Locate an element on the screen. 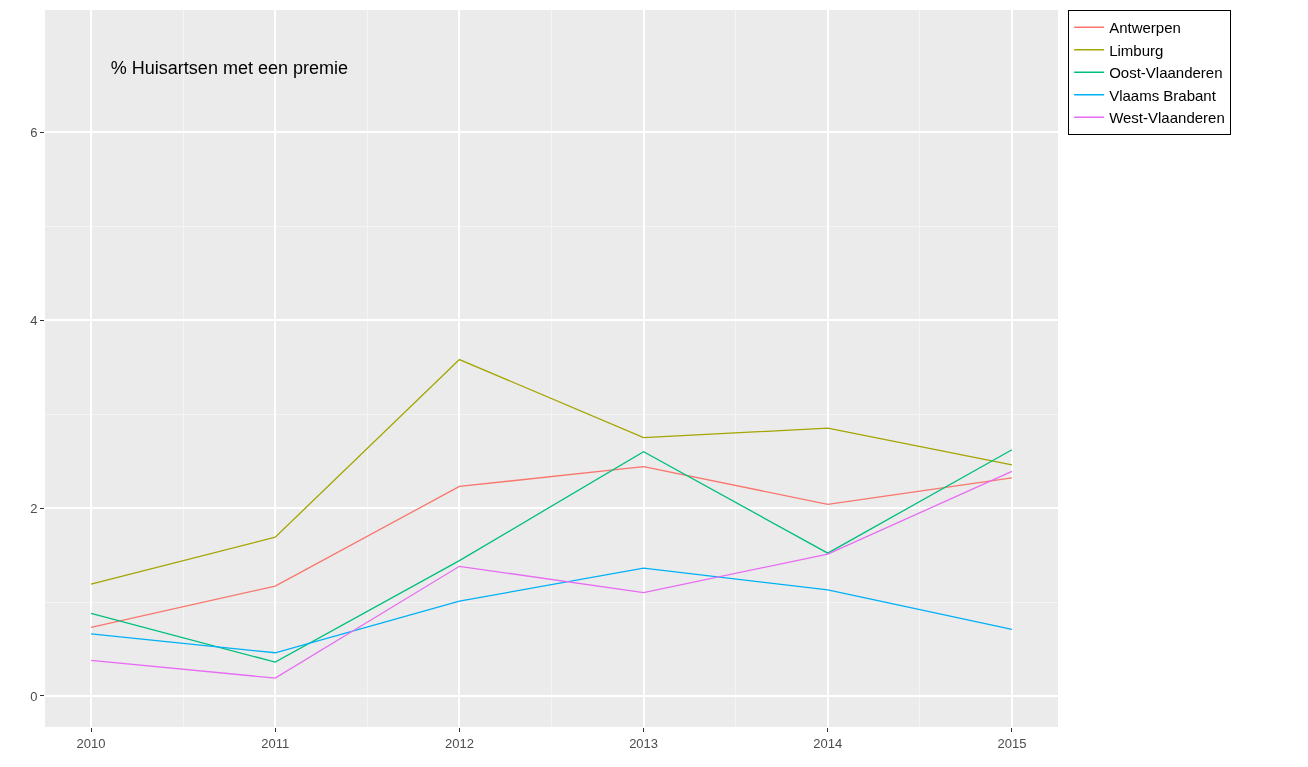 This screenshot has height=767, width=1308. x-tick-label: 2011 is located at coordinates (275, 743).